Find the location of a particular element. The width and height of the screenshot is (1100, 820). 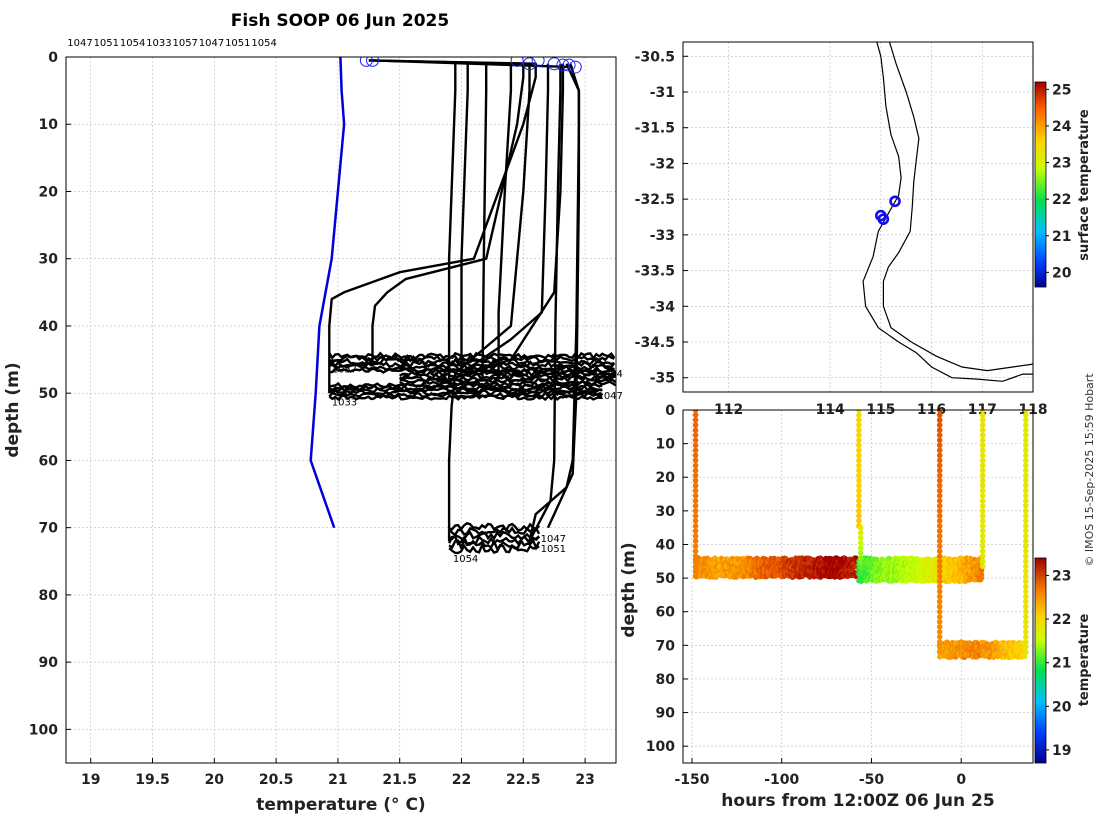

timeseries-y-tick: 80 is located at coordinates (666, 680).